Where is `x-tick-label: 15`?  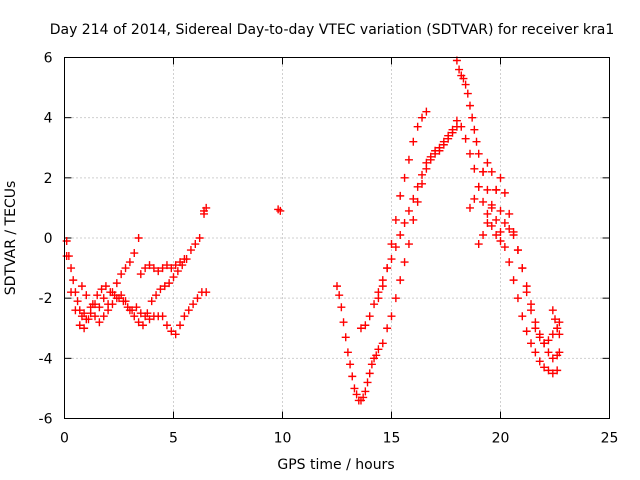 x-tick-label: 15 is located at coordinates (392, 439).